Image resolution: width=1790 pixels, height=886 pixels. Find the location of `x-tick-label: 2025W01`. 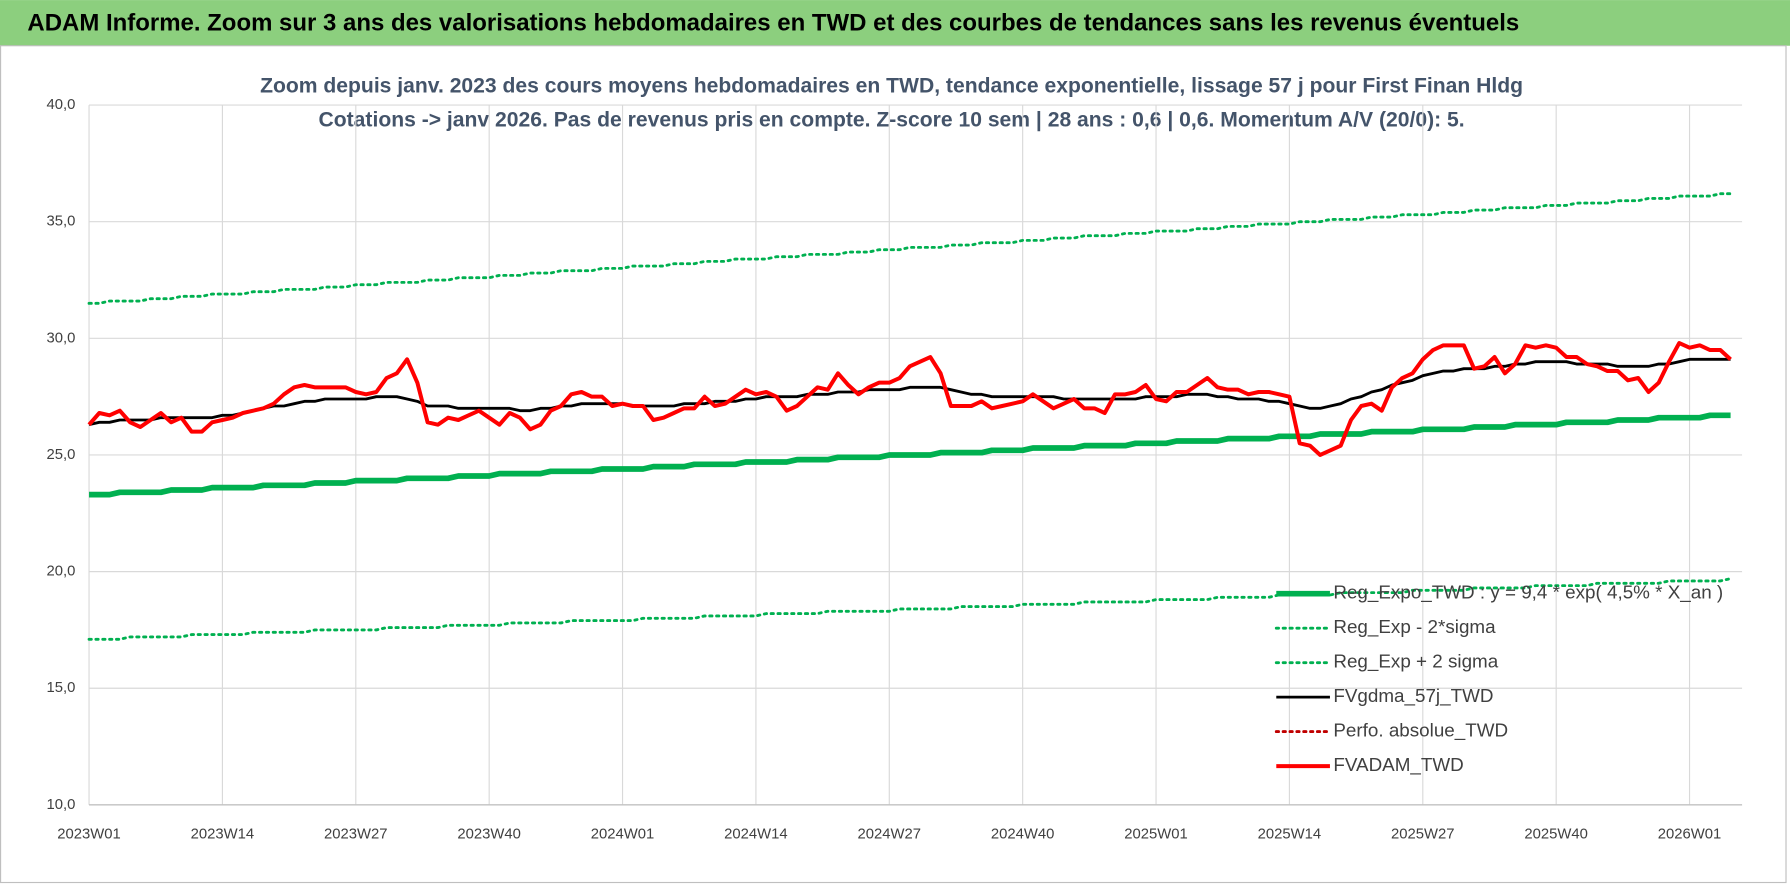

x-tick-label: 2025W01 is located at coordinates (1155, 834).